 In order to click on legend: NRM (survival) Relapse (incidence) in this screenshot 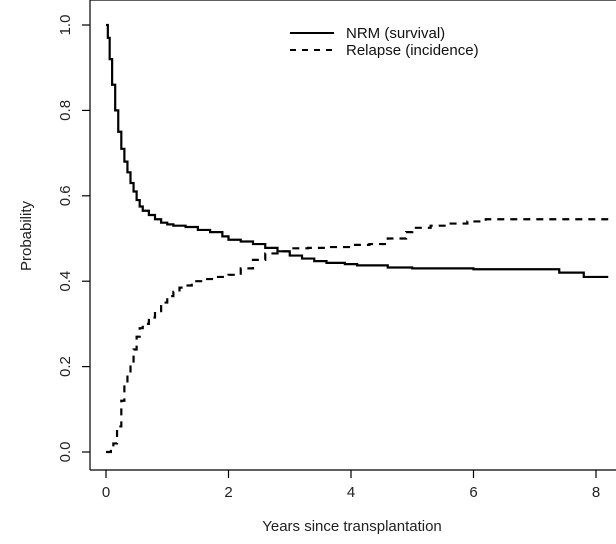, I will do `click(384, 42)`.